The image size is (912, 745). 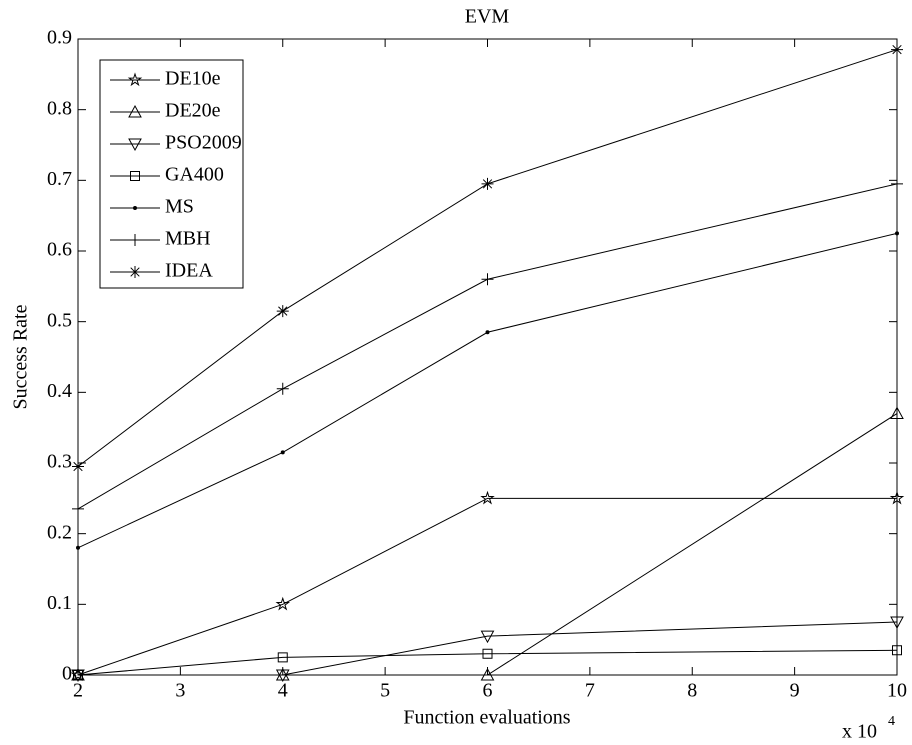 What do you see at coordinates (487, 662) in the screenshot?
I see `series-line` at bounding box center [487, 662].